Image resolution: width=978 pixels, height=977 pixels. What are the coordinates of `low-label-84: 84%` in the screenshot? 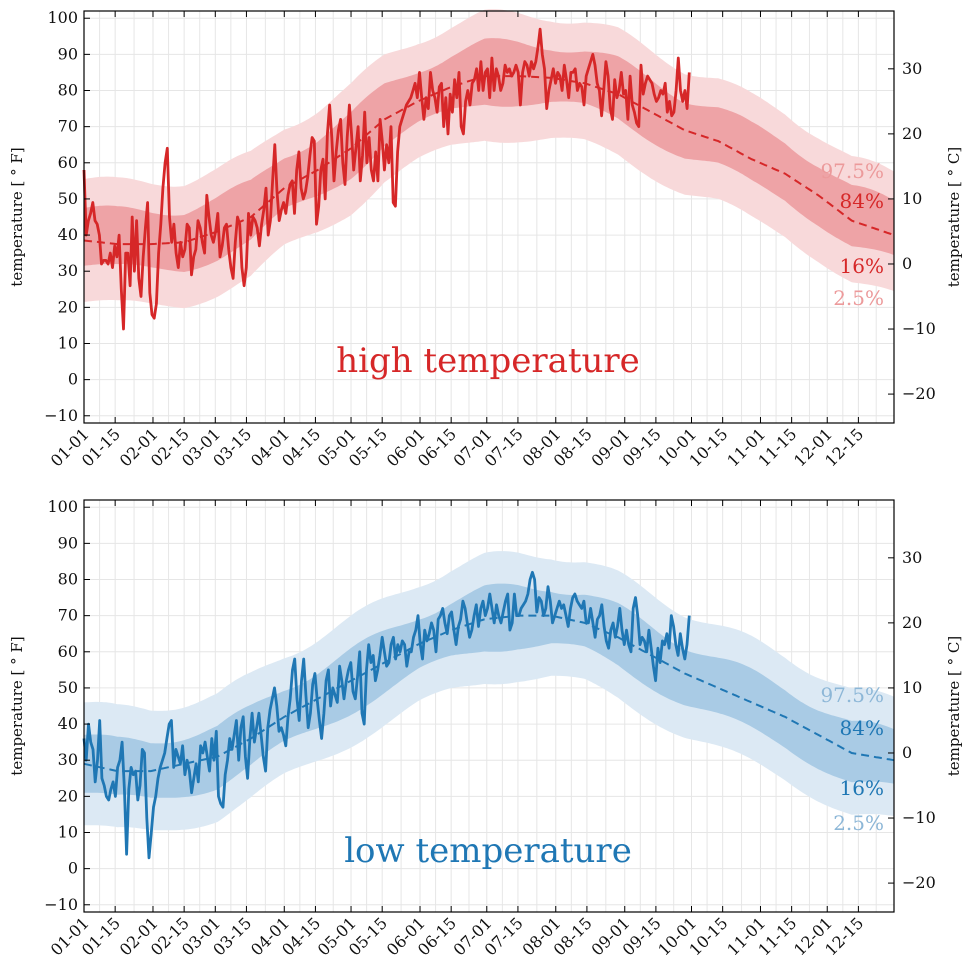 It's located at (862, 728).